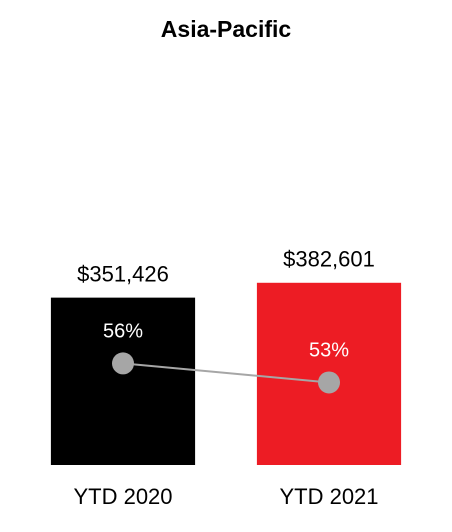 The image size is (452, 532). I want to click on chart-title: Asia-Pacific, so click(226, 29).